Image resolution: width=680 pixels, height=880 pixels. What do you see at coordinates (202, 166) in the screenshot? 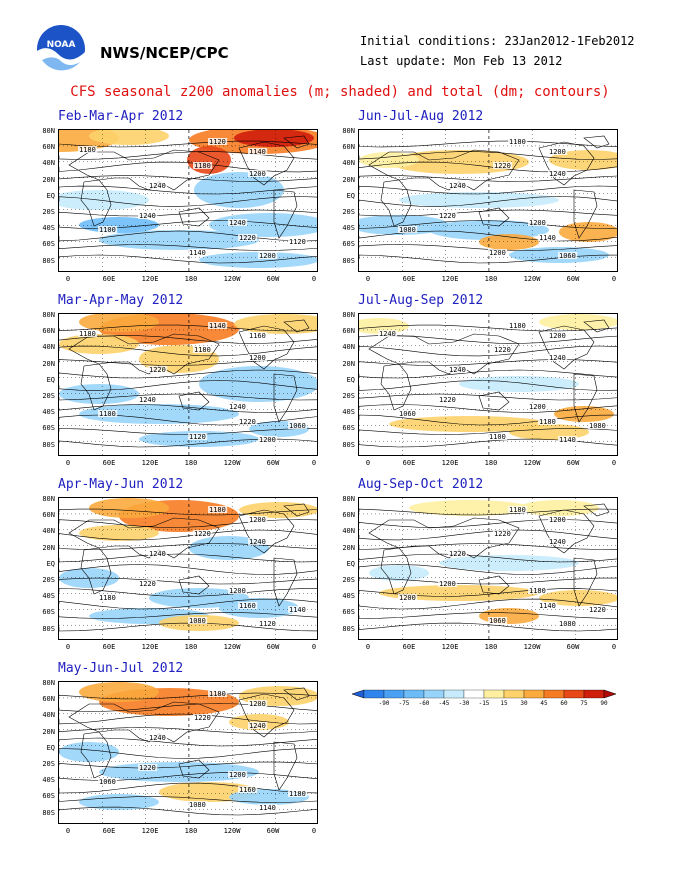
I see `contour-label: 1180` at bounding box center [202, 166].